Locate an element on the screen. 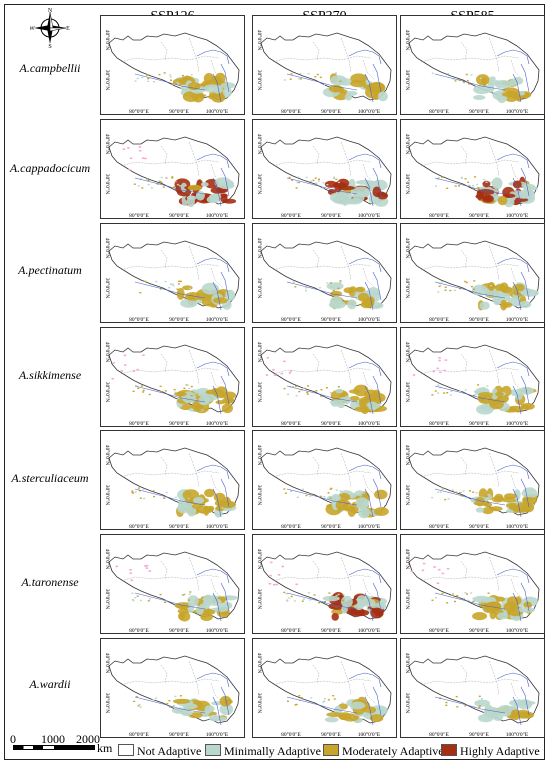 The width and height of the screenshot is (550, 764). plateau-boundary is located at coordinates (326, 481).